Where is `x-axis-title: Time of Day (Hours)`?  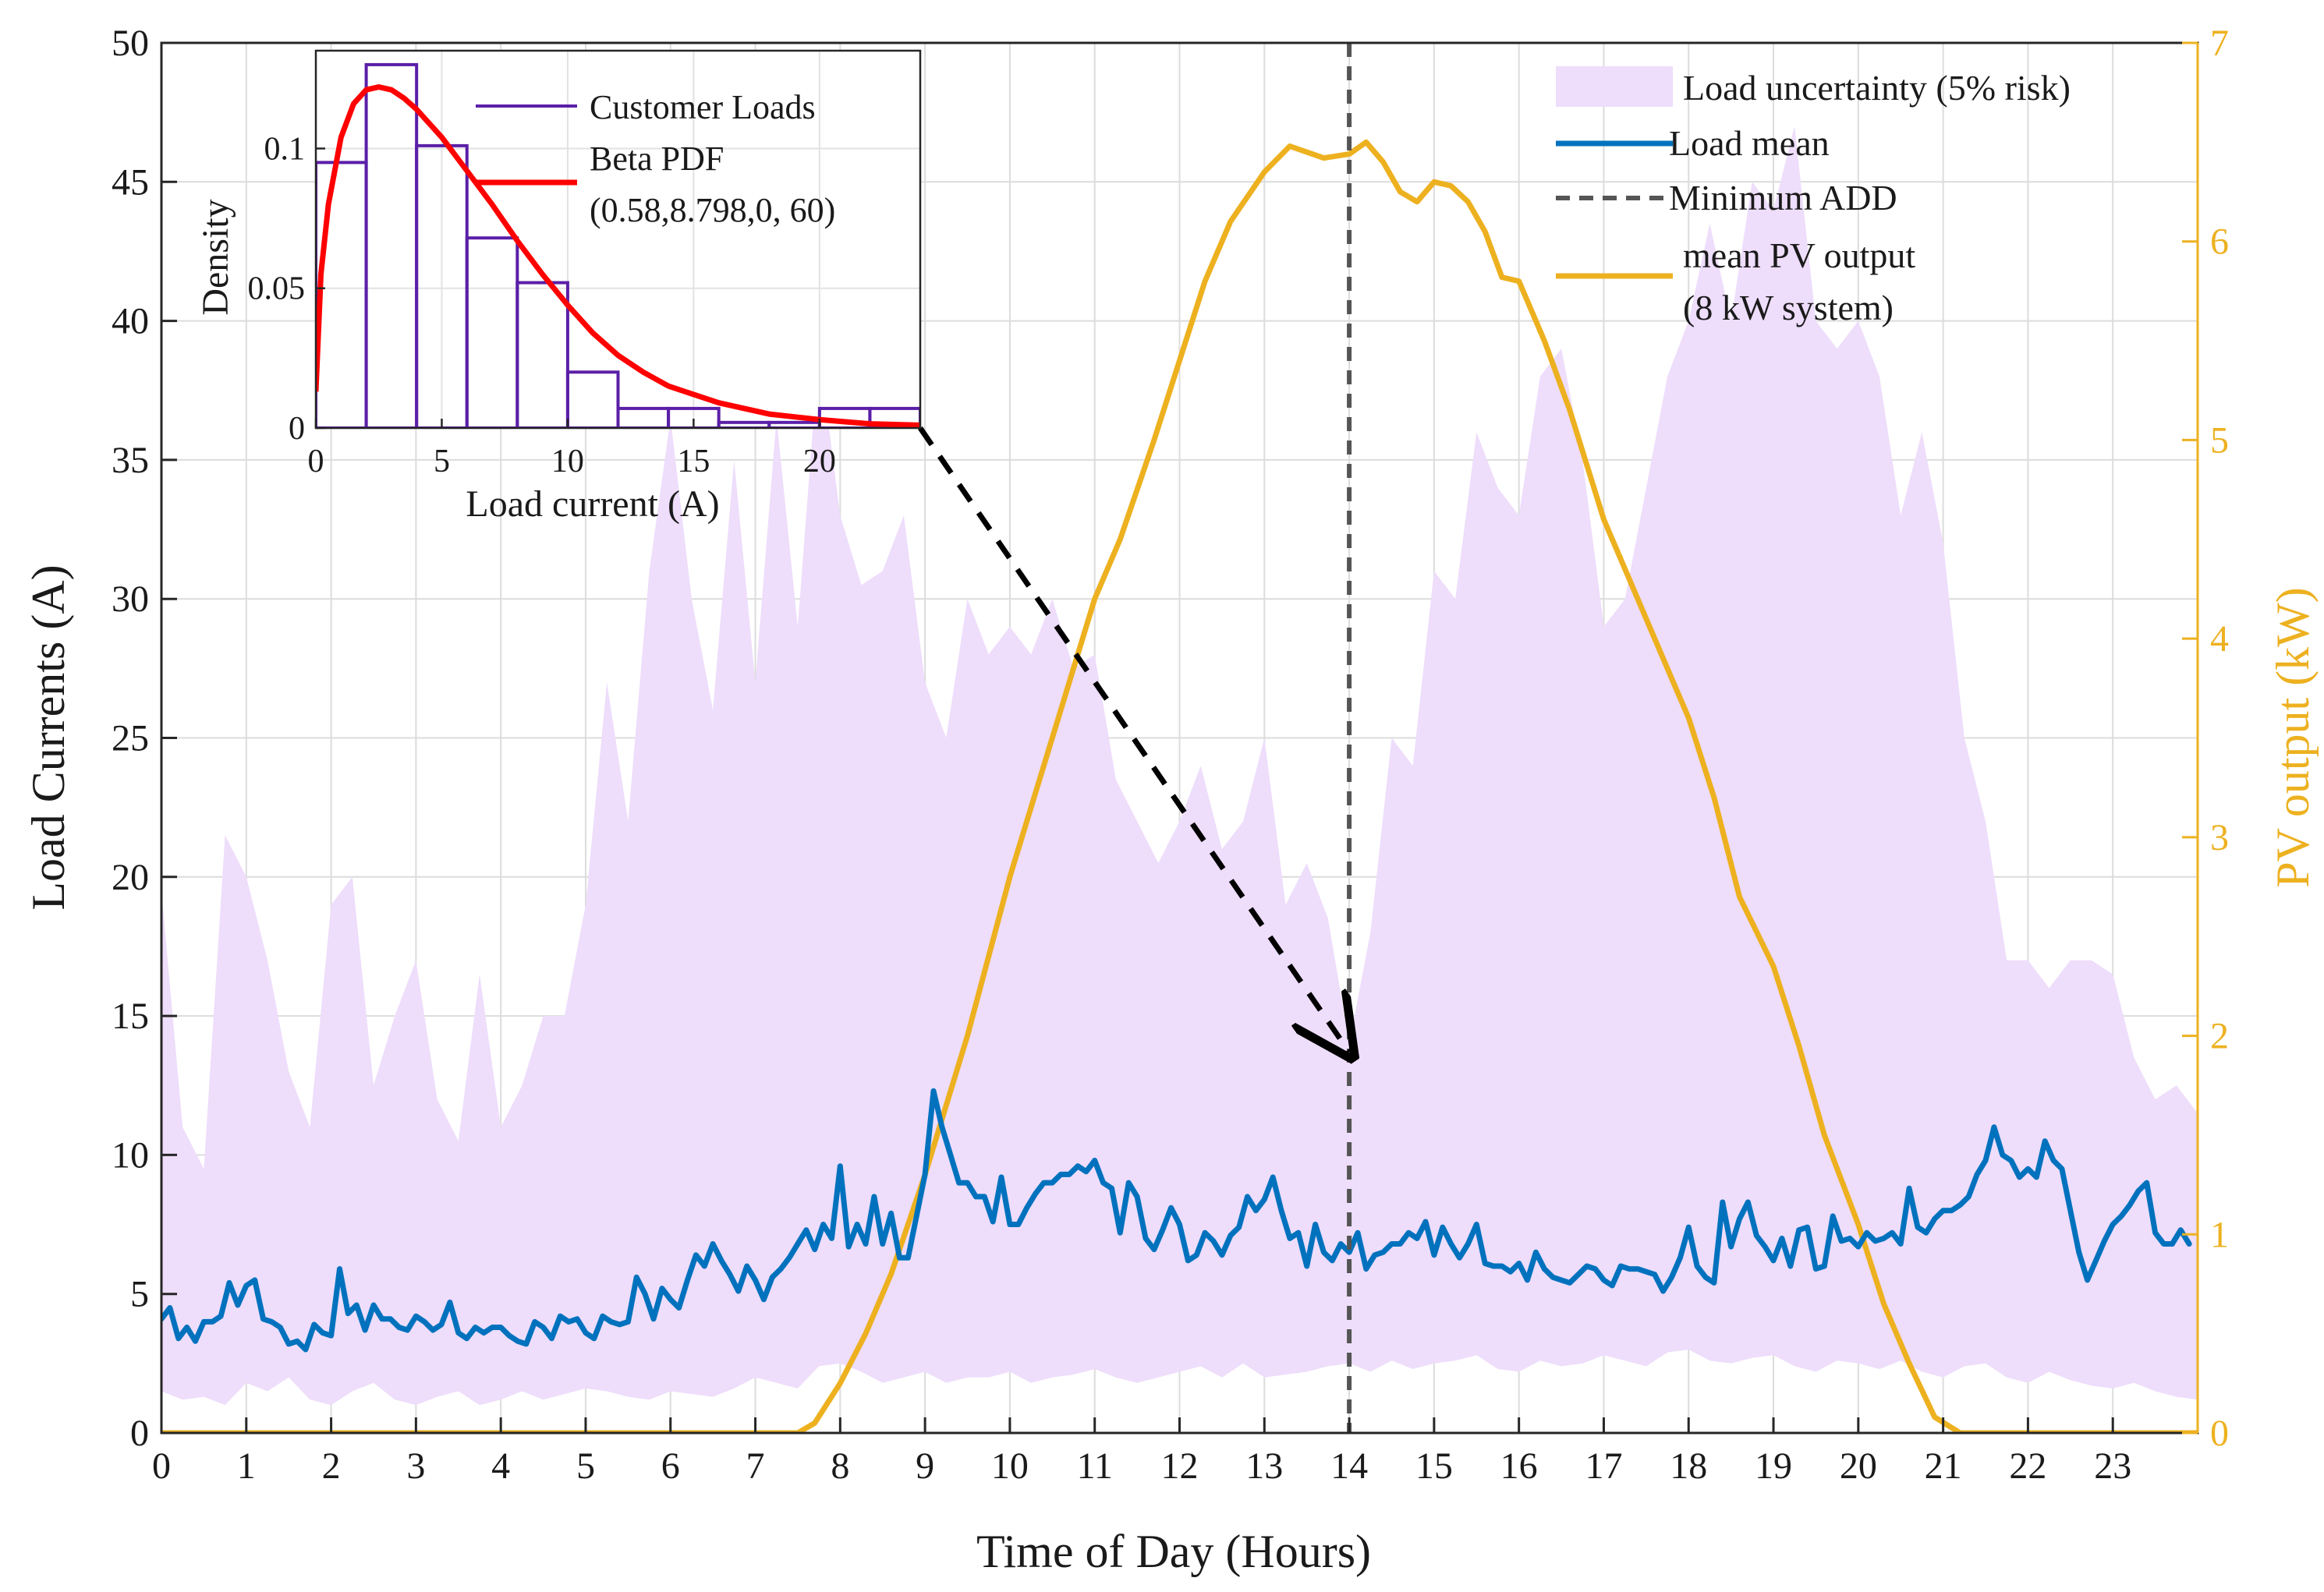
x-axis-title: Time of Day (Hours) is located at coordinates (1173, 1552).